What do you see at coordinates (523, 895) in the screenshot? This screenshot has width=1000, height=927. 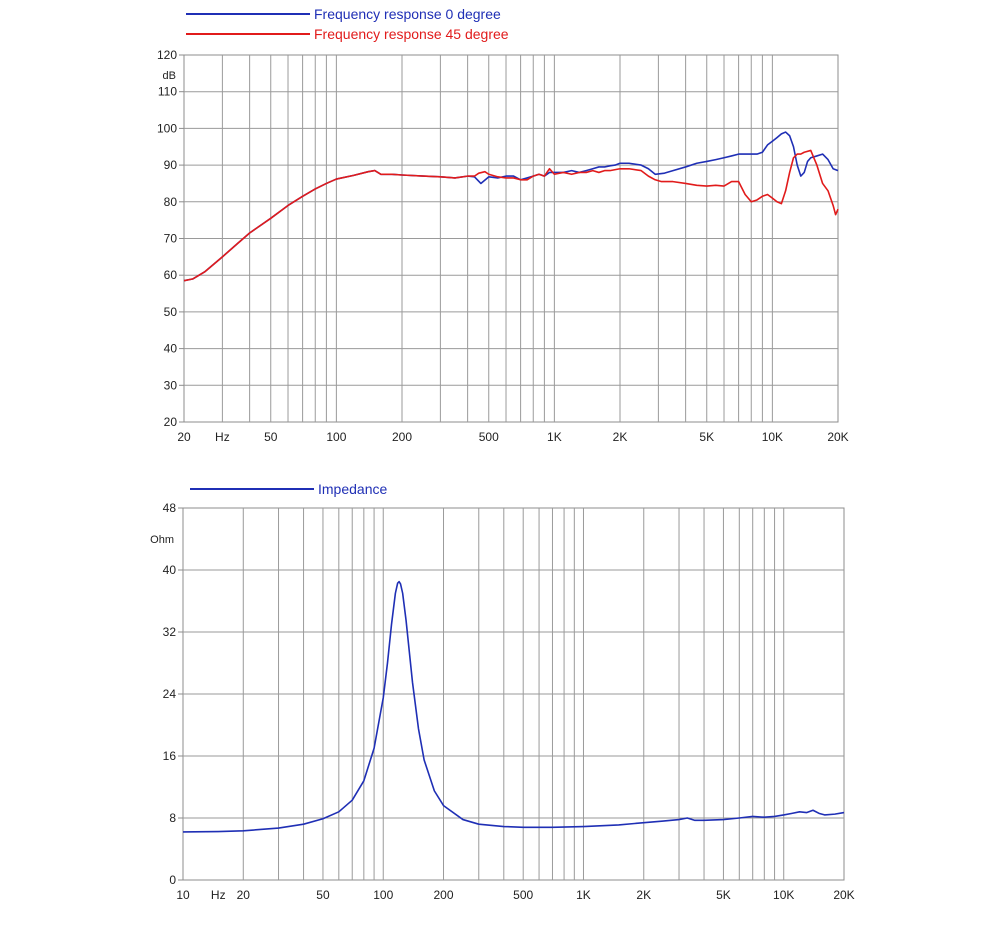 I see `imp-x-tick-label: 500` at bounding box center [523, 895].